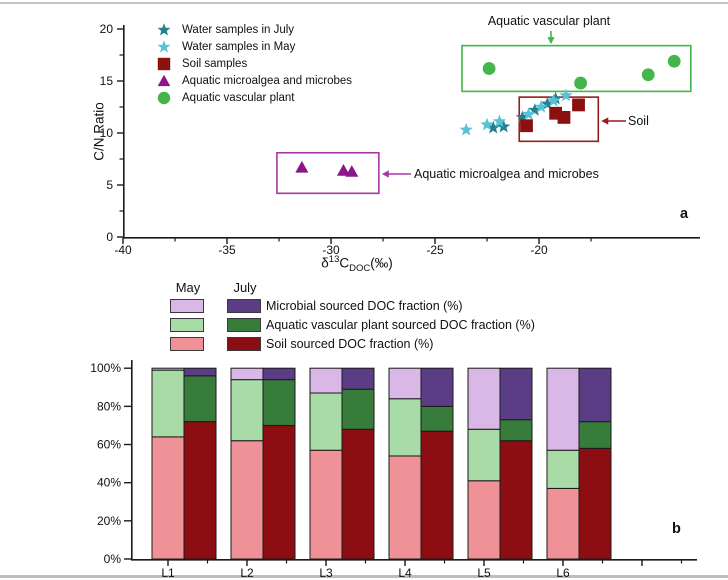 The height and width of the screenshot is (580, 728). I want to click on svg-text: 20, so click(107, 29).